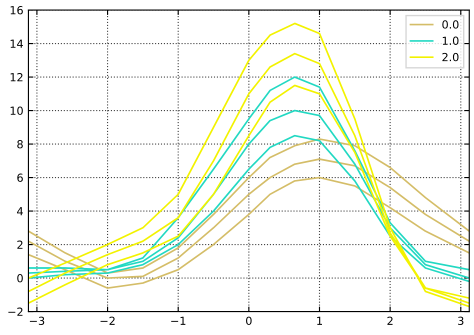  I want to click on y-tick-label: 6, so click(20, 178).